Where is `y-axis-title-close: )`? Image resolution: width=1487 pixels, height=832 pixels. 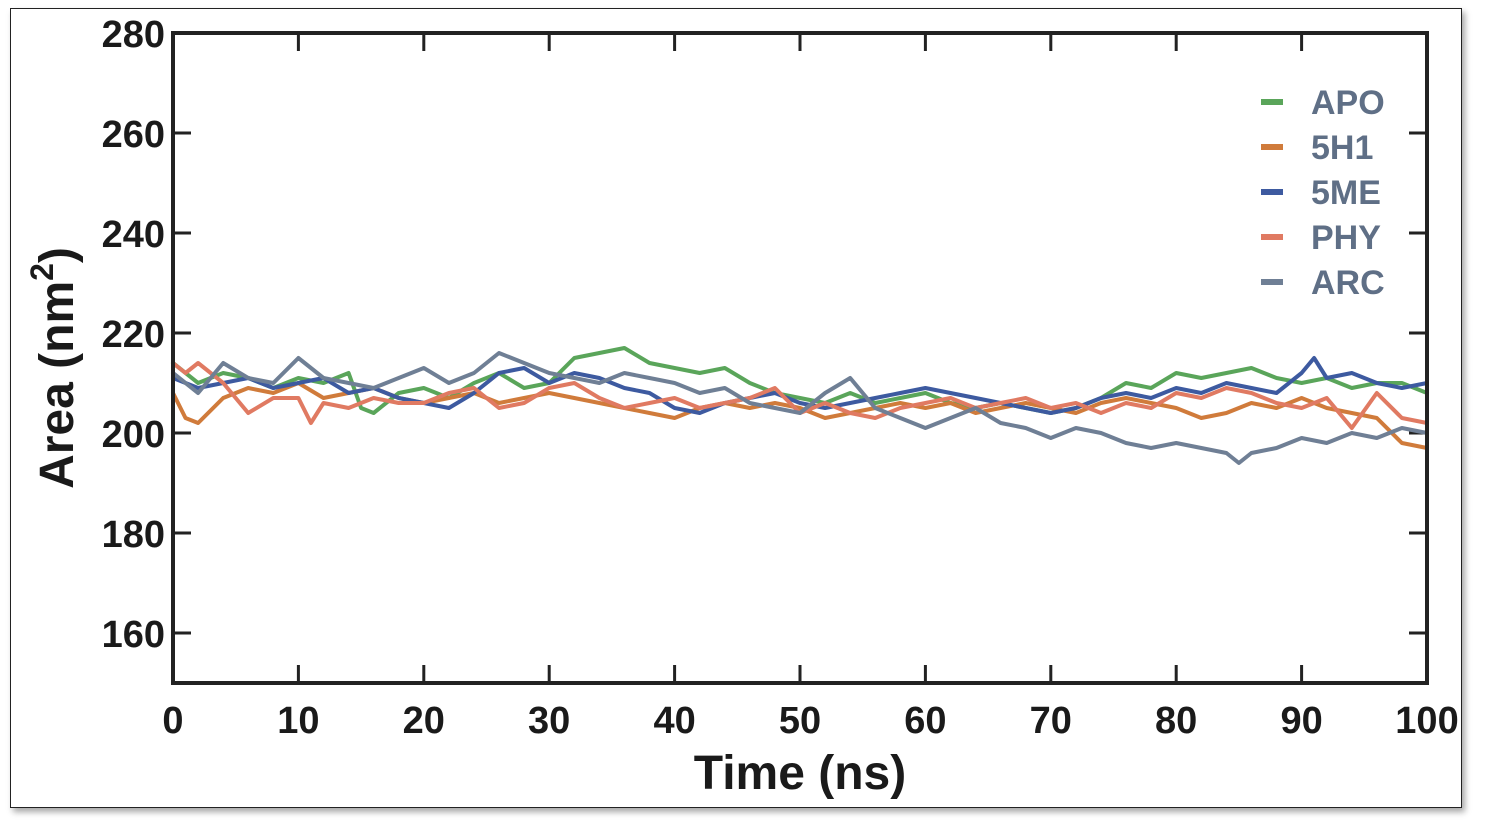
y-axis-title-close: ) is located at coordinates (57, 255).